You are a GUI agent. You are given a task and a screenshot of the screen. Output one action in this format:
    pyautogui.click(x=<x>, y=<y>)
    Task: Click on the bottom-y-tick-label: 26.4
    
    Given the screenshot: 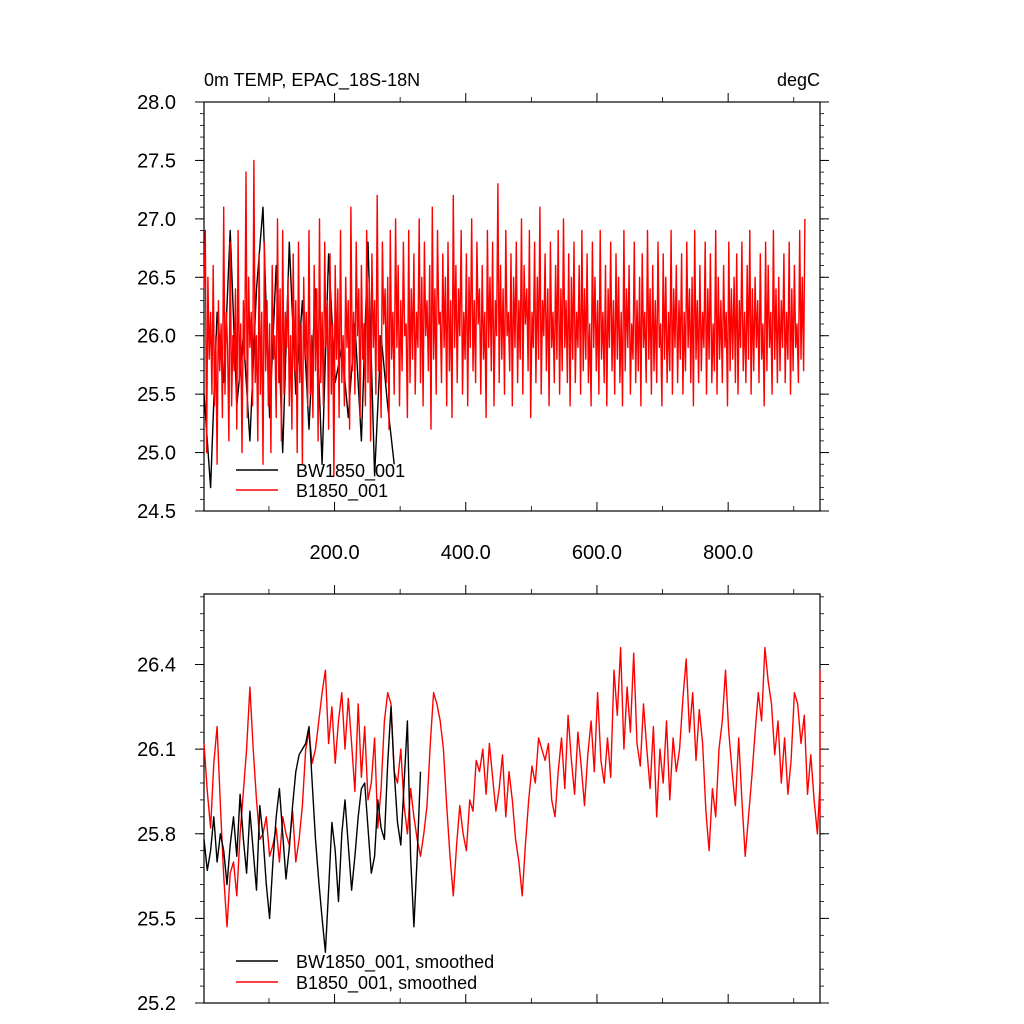 What is the action you would take?
    pyautogui.click(x=156, y=666)
    